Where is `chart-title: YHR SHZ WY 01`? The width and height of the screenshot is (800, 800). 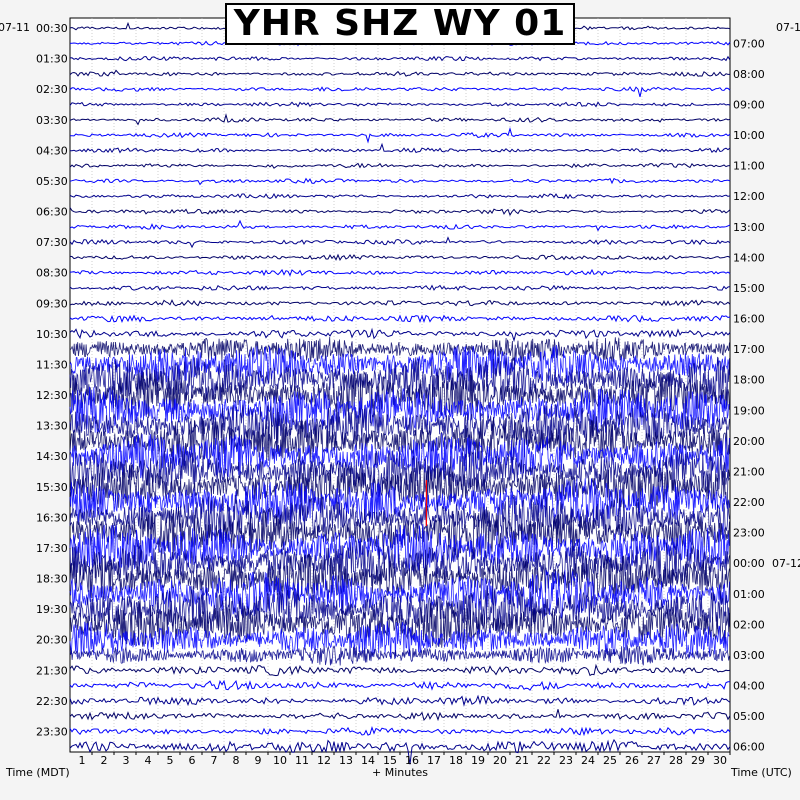 chart-title: YHR SHZ WY 01 is located at coordinates (400, 23).